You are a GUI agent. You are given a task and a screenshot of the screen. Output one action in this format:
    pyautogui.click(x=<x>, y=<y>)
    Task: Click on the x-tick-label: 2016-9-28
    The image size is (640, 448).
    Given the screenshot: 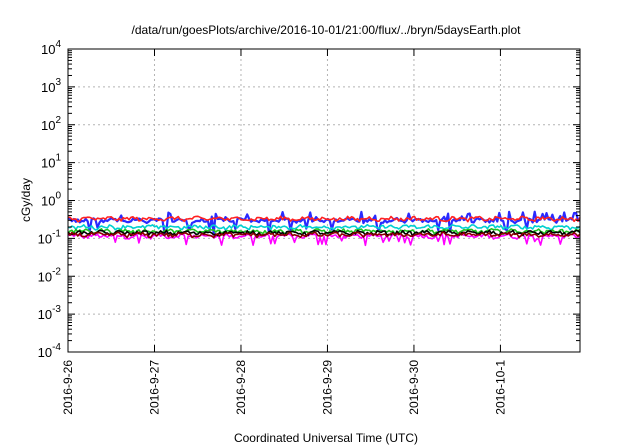 What is the action you would take?
    pyautogui.click(x=241, y=387)
    